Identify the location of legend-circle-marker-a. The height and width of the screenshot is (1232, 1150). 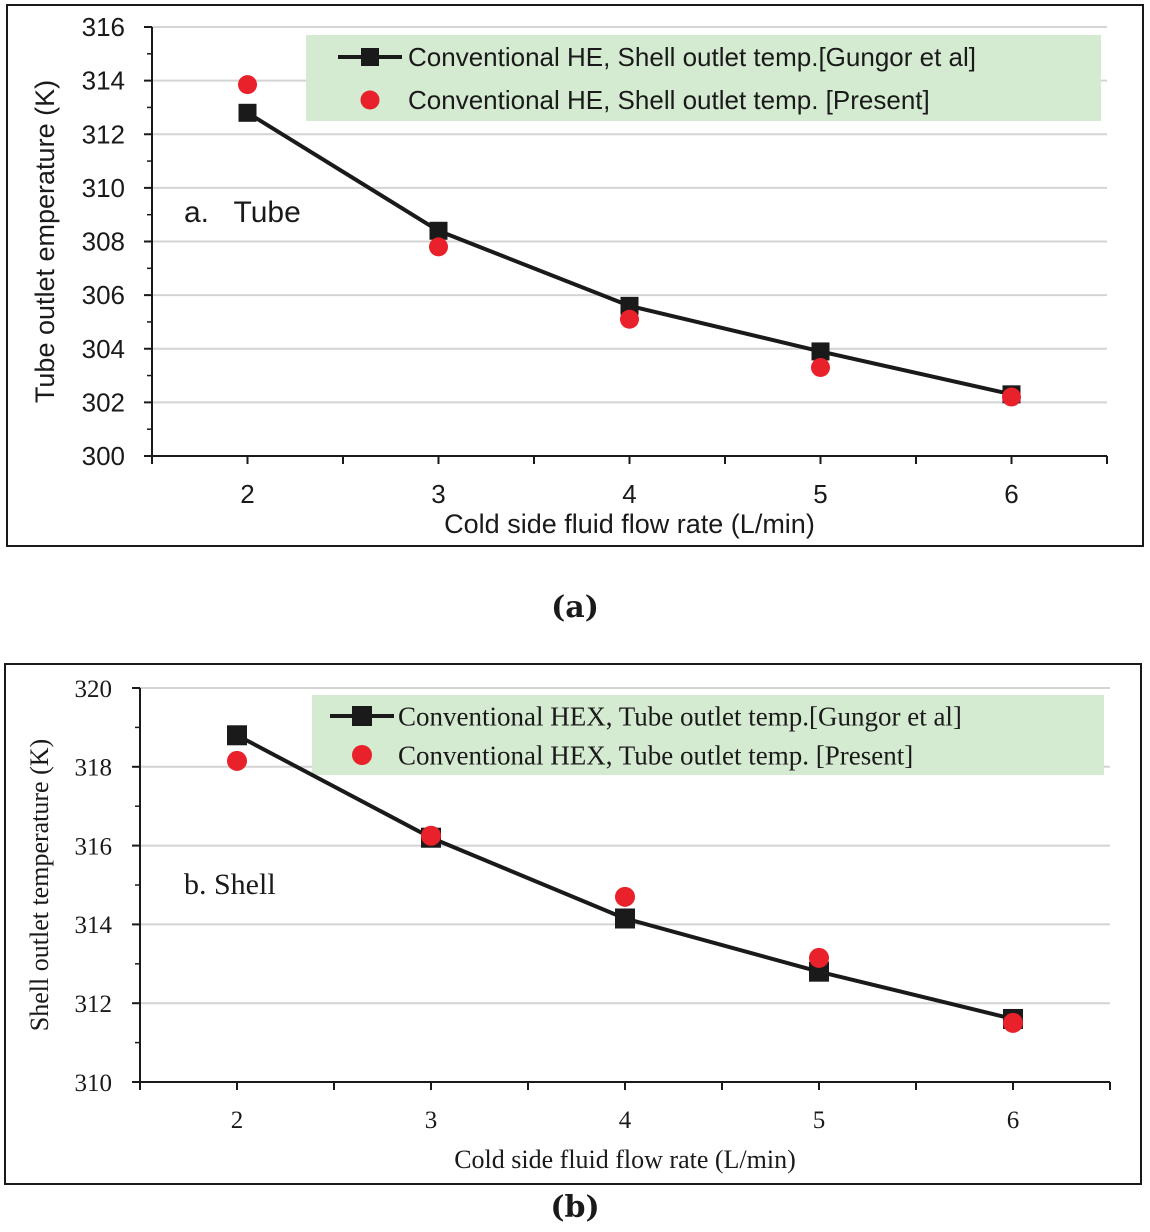
(370, 100).